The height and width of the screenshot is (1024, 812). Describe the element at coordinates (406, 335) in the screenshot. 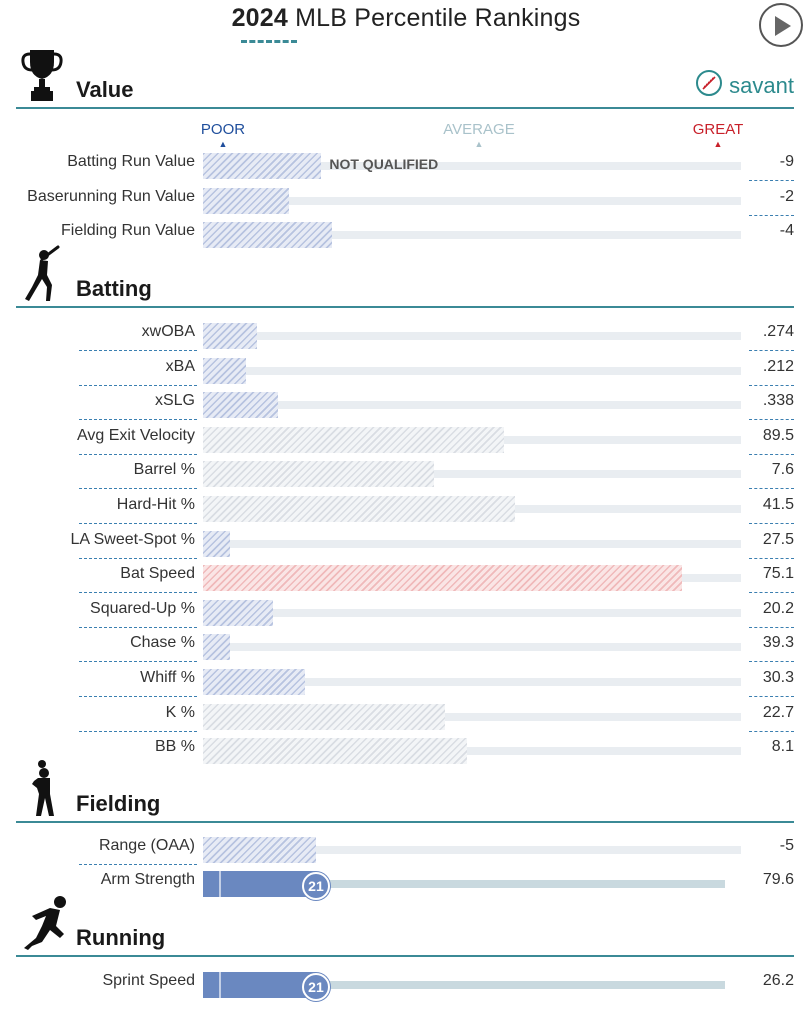

I see `metric-row: xwOBA .274` at that location.